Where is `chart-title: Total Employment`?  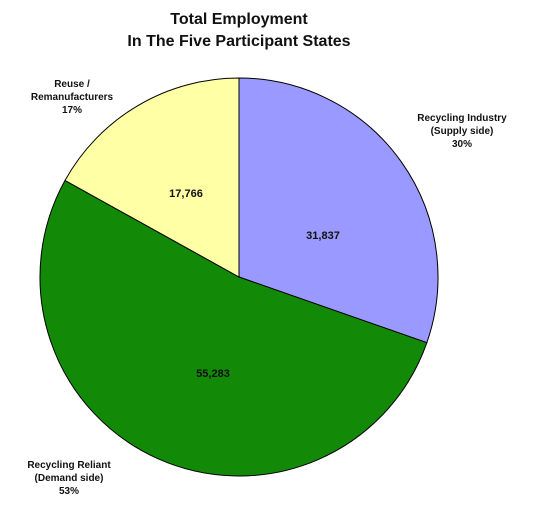 chart-title: Total Employment is located at coordinates (239, 19).